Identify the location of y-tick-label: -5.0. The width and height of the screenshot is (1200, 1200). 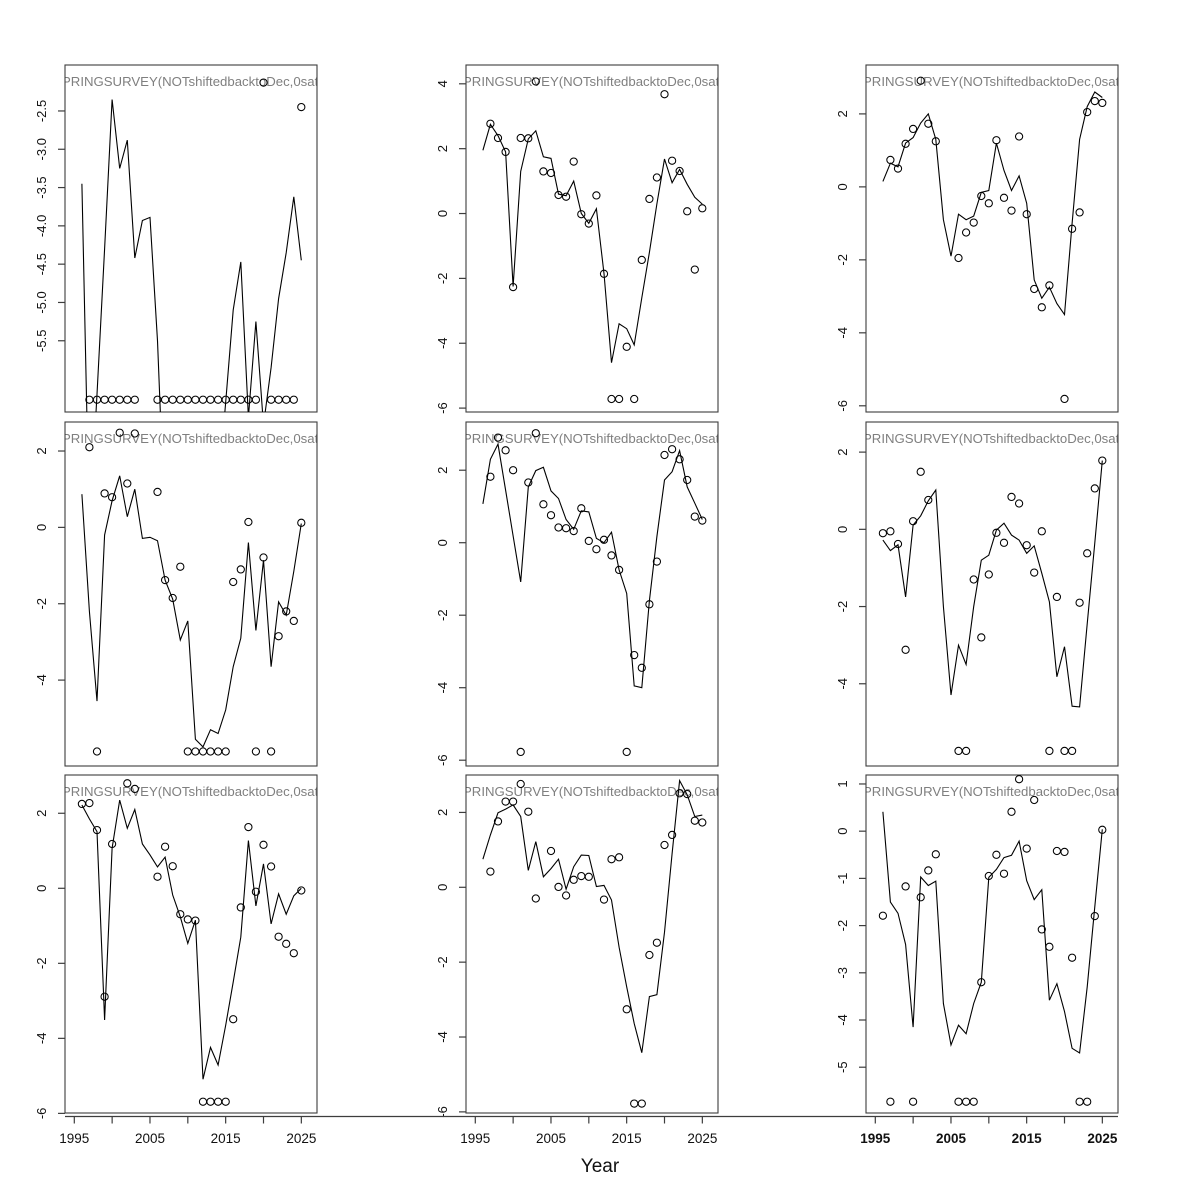
(41, 302).